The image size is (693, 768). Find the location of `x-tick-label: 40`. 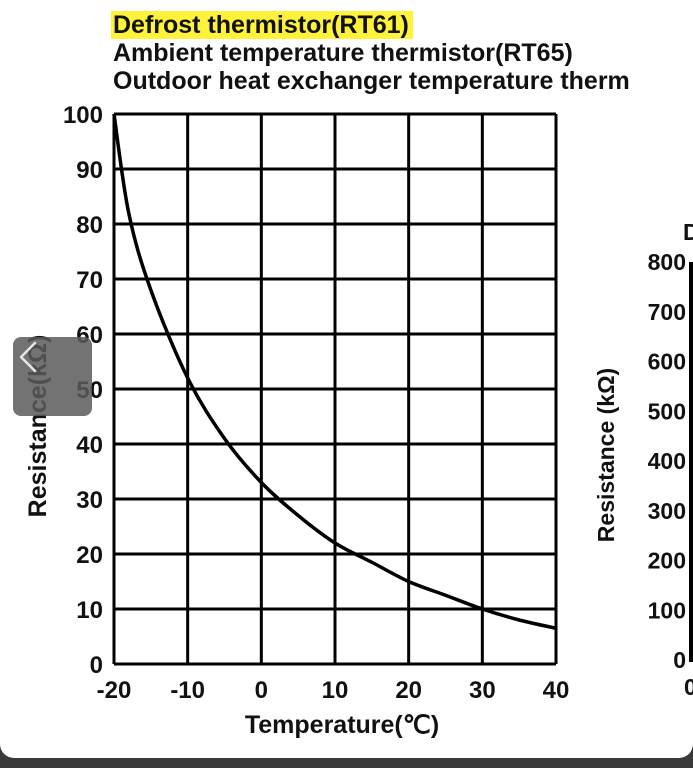

x-tick-label: 40 is located at coordinates (556, 690).